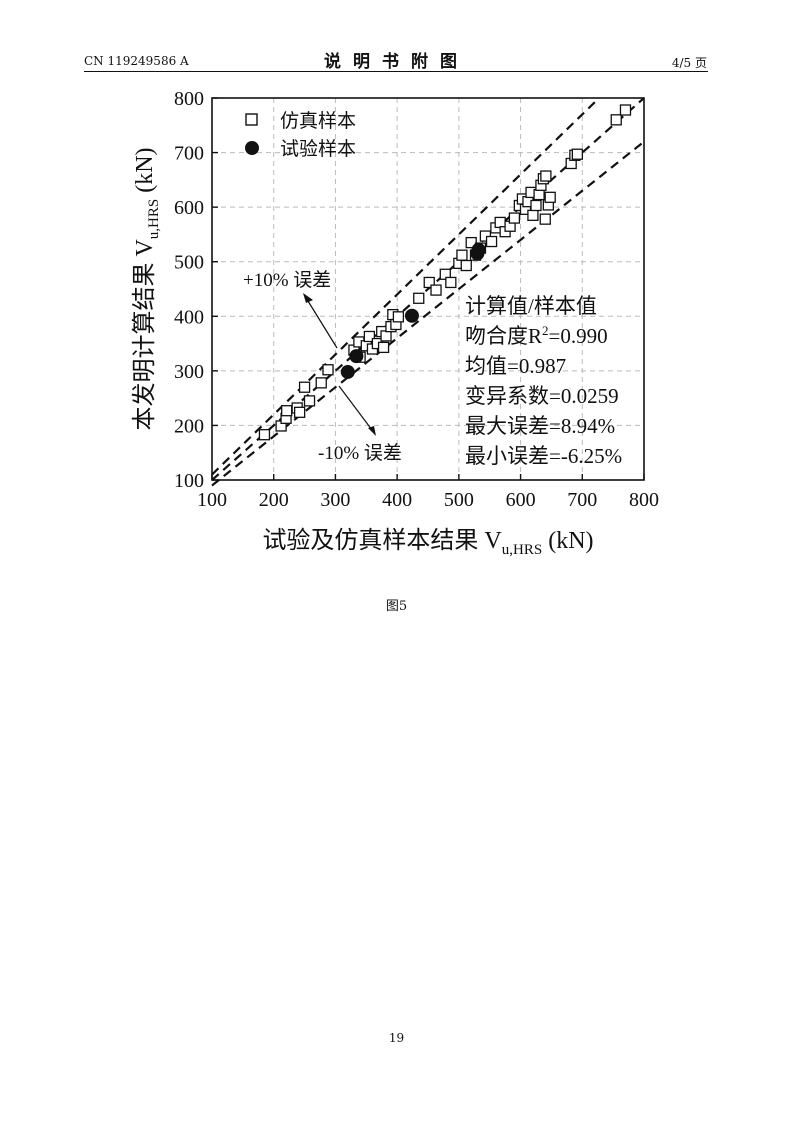  I want to click on y-tick-label: 200, so click(189, 426).